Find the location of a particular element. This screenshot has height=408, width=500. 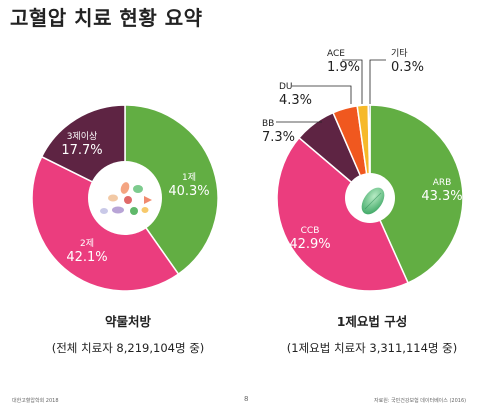

slice-name-label: CCB is located at coordinates (310, 231).